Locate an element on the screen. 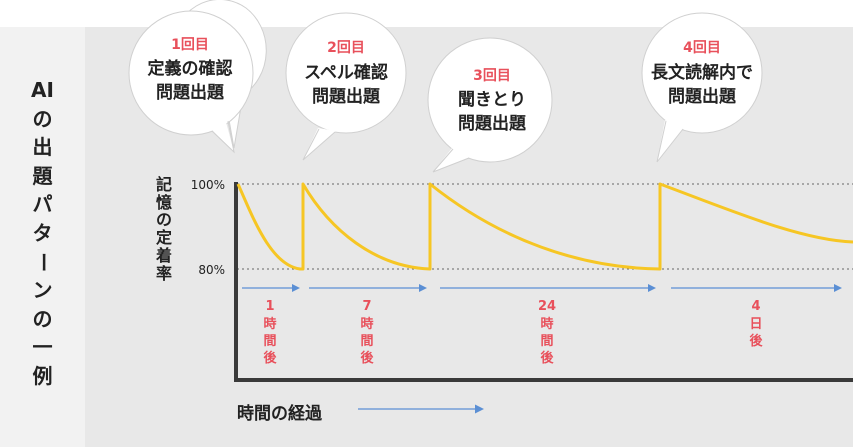 The height and width of the screenshot is (447, 853). interval-3-char-2: 時 is located at coordinates (546, 324).